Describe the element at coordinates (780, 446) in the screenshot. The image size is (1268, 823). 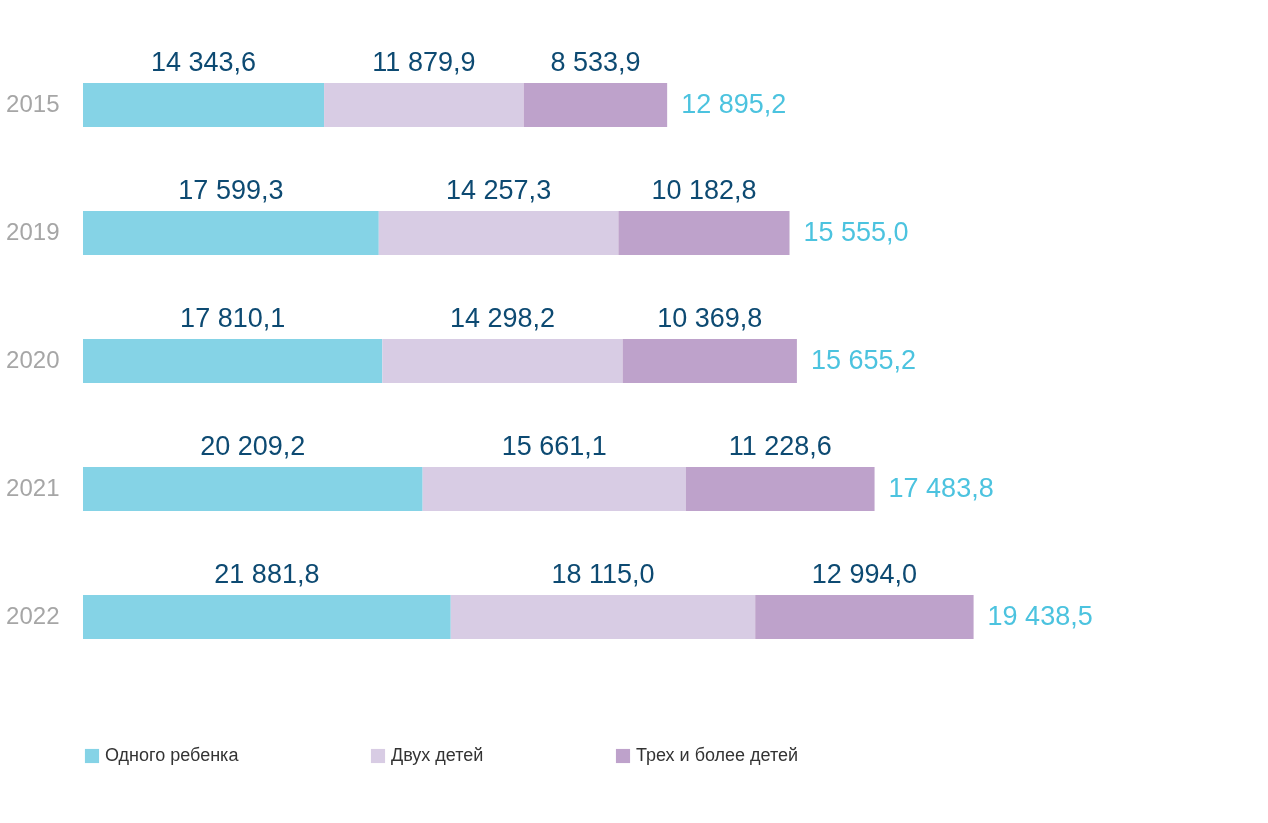
I see `data-label: 11 228,6` at that location.